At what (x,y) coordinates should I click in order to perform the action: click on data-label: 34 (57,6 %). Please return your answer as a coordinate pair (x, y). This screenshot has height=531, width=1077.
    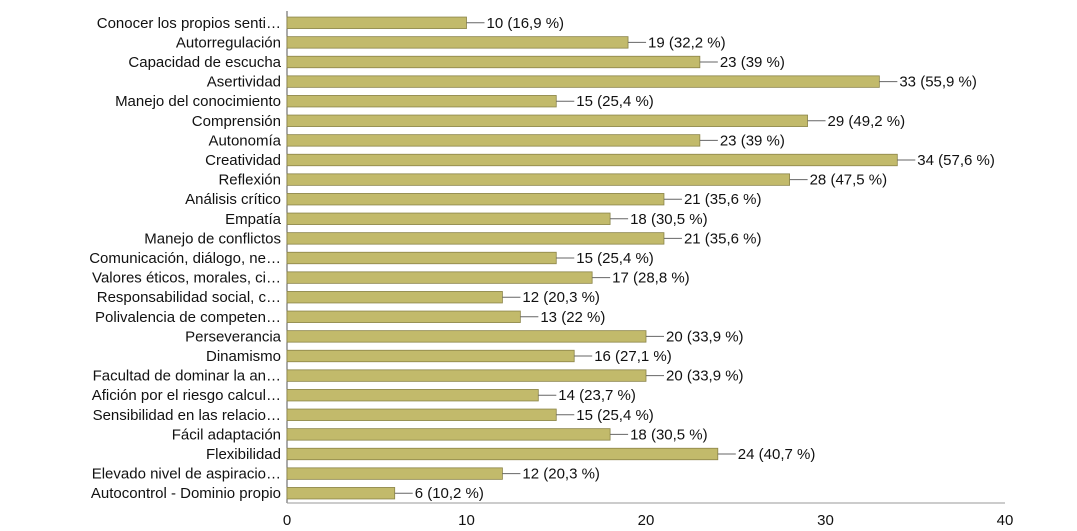
    Looking at the image, I should click on (956, 160).